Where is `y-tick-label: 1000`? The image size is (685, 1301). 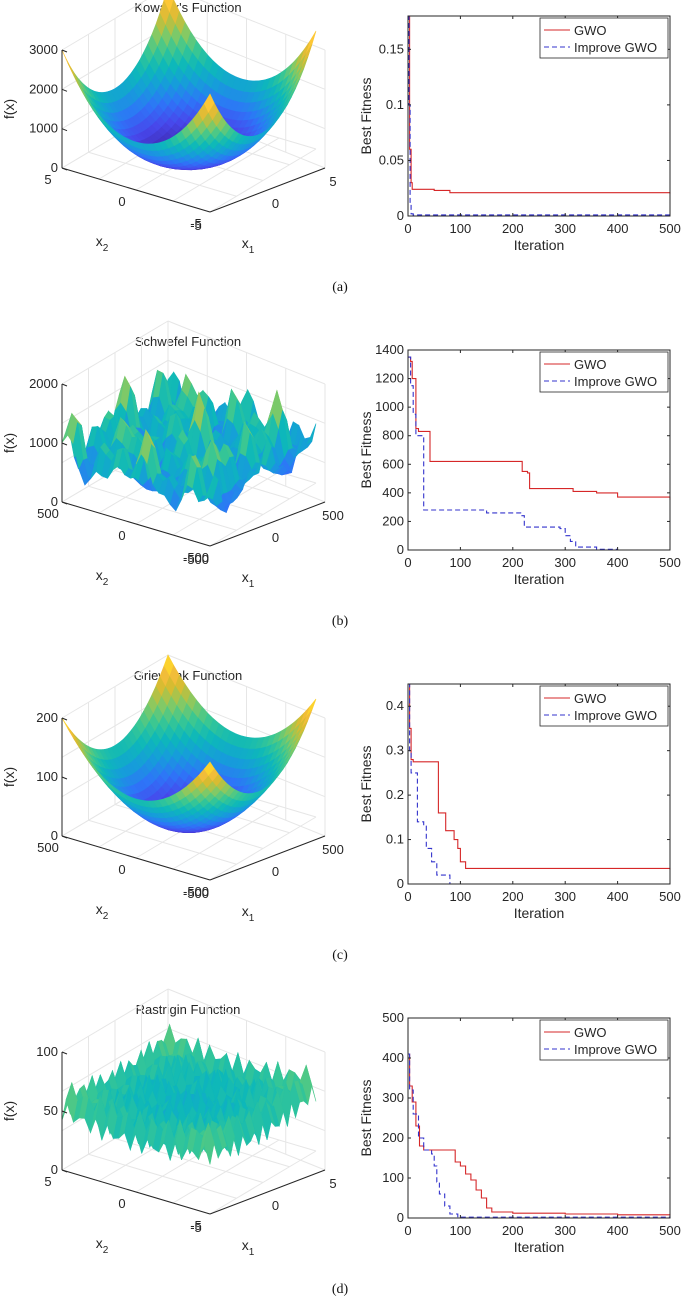 y-tick-label: 1000 is located at coordinates (389, 406).